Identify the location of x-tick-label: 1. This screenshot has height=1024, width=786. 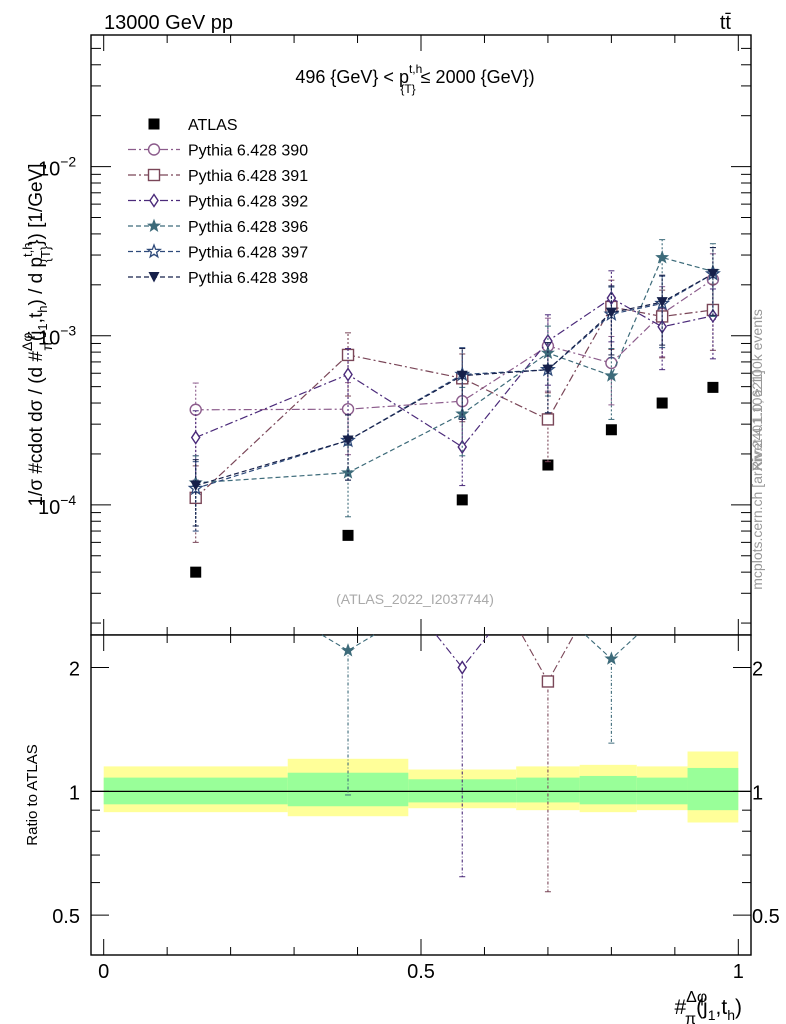
(738, 972).